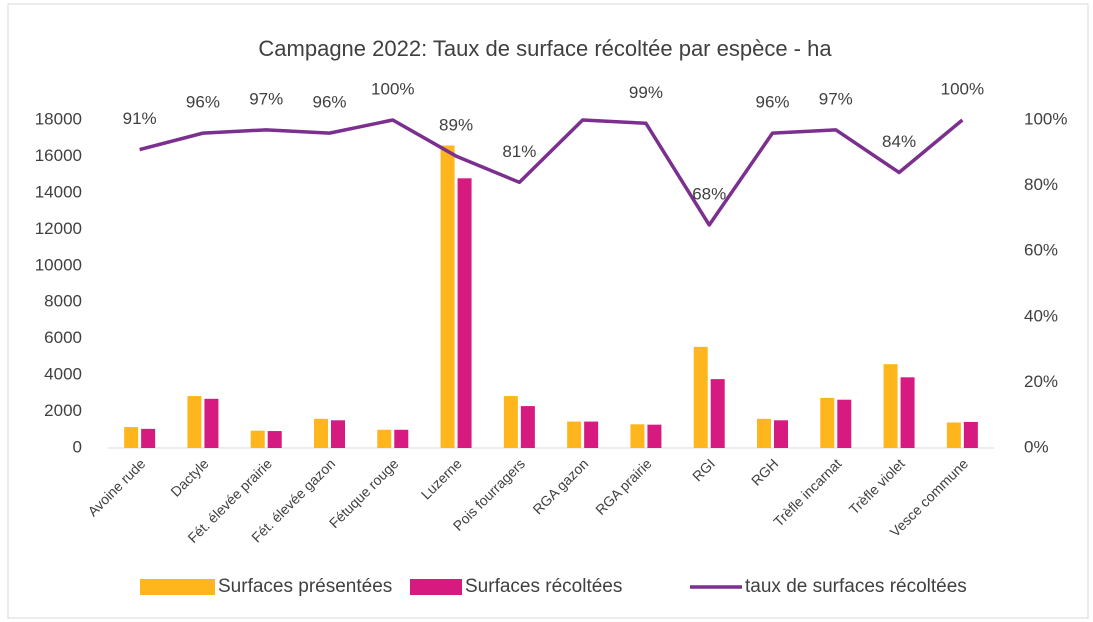 The width and height of the screenshot is (1093, 622). What do you see at coordinates (63, 337) in the screenshot?
I see `y-tick-label: 6000` at bounding box center [63, 337].